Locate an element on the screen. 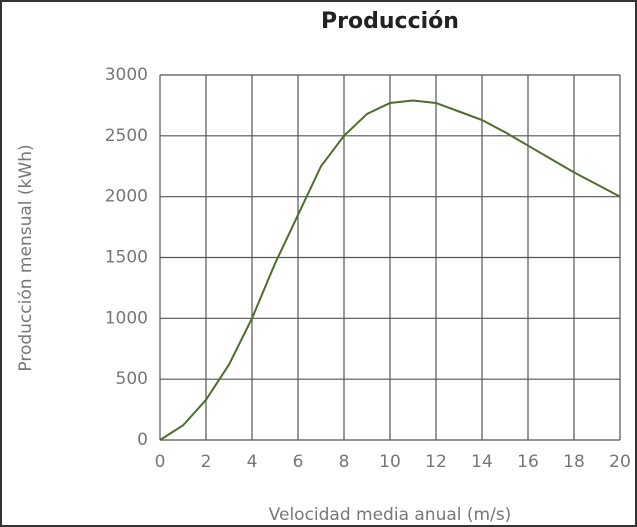  x-tick-label: 0 is located at coordinates (160, 462).